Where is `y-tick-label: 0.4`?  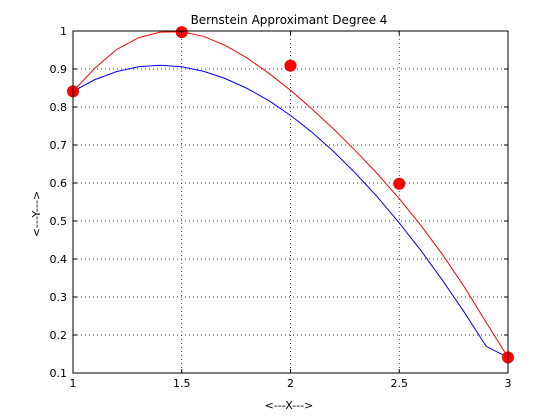 y-tick-label: 0.4 is located at coordinates (59, 259).